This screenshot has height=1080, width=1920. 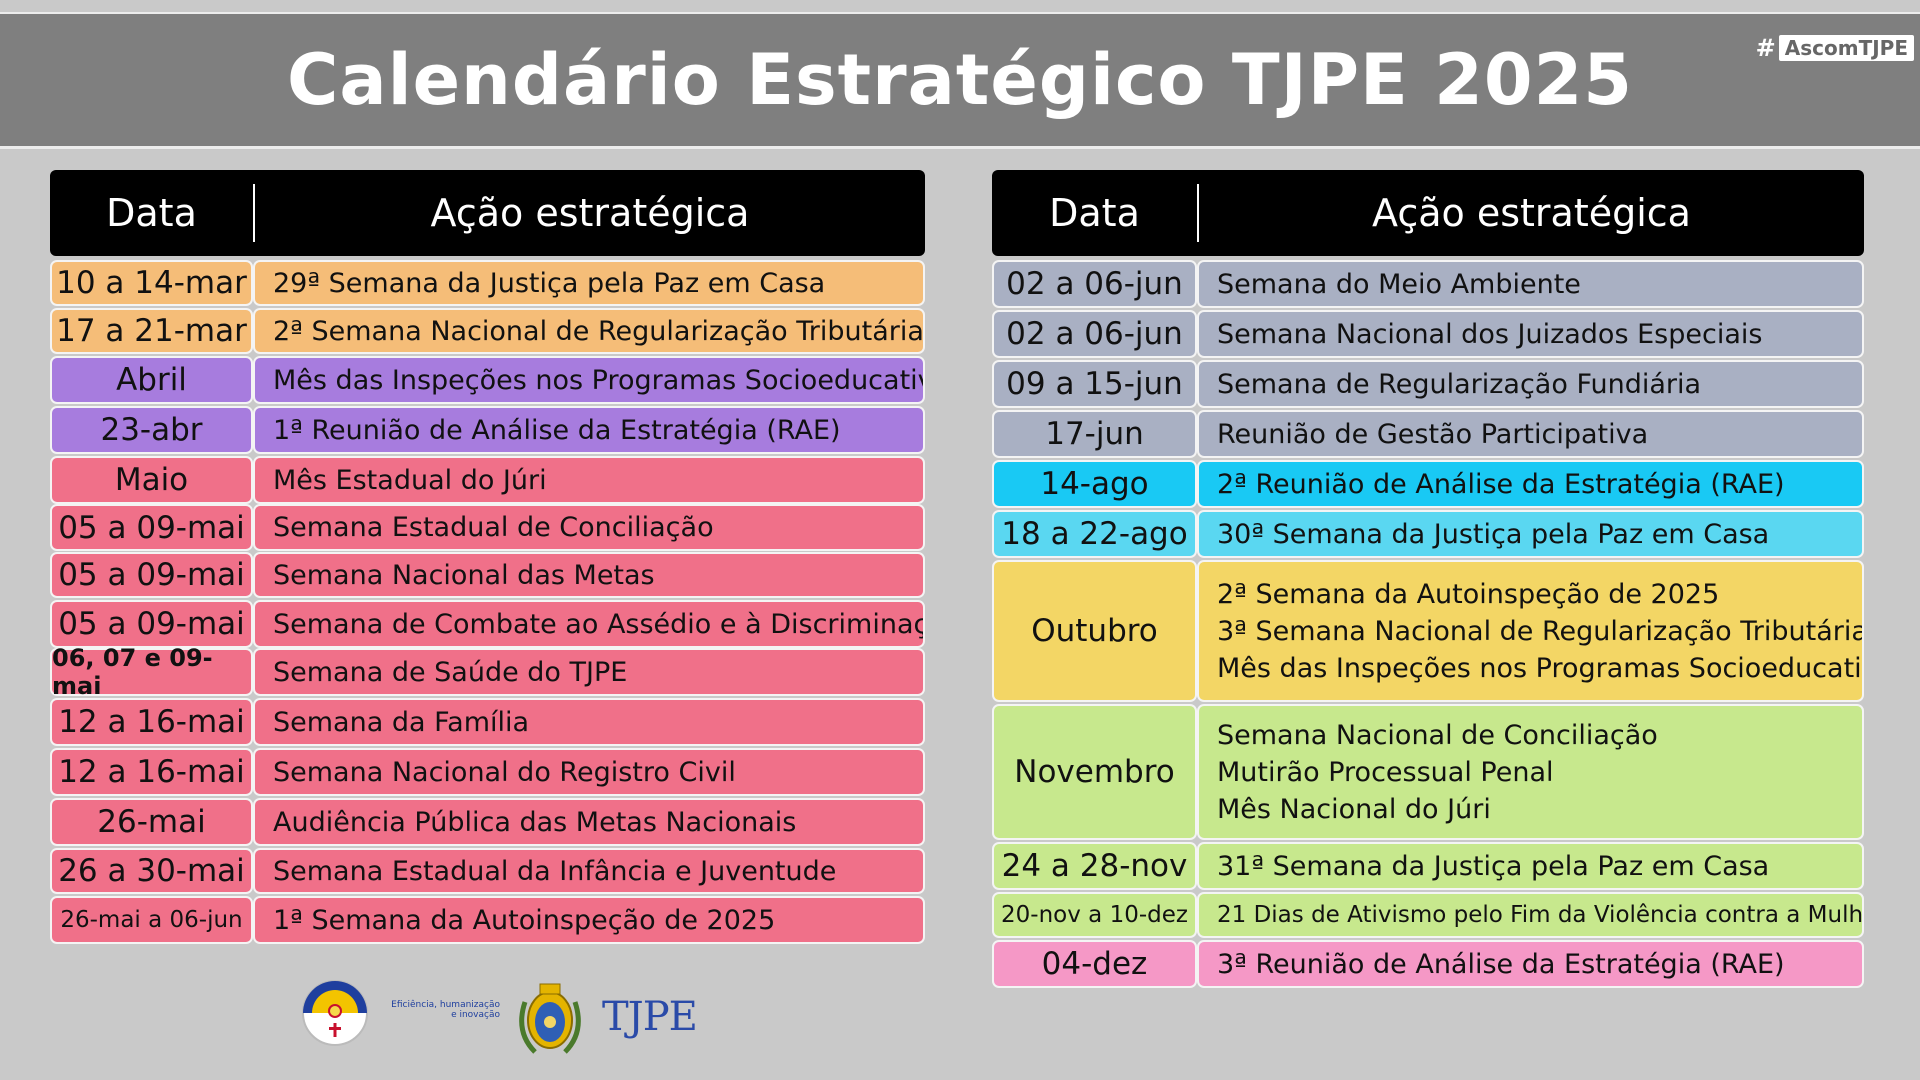 I want to click on table-row: 02 a 06-jun Semana do Meio Ambiente, so click(x=1428, y=284).